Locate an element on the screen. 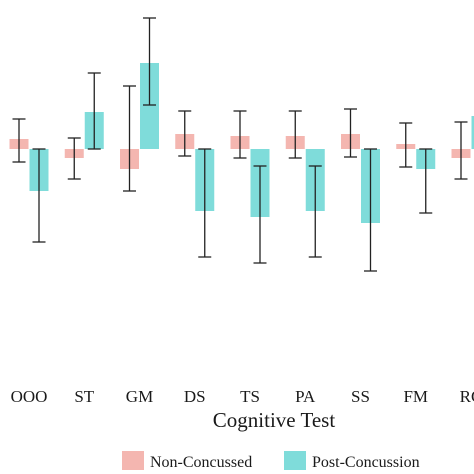 Image resolution: width=474 pixels, height=474 pixels. x-tick-label-st: ST is located at coordinates (84, 396).